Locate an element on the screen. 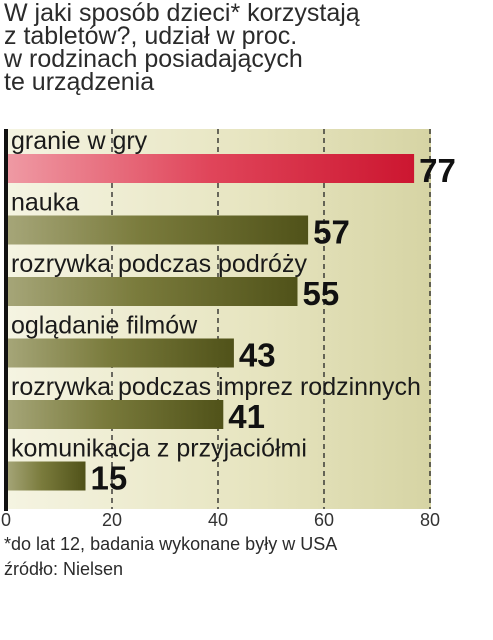  x-tick-label: 60 is located at coordinates (324, 520).